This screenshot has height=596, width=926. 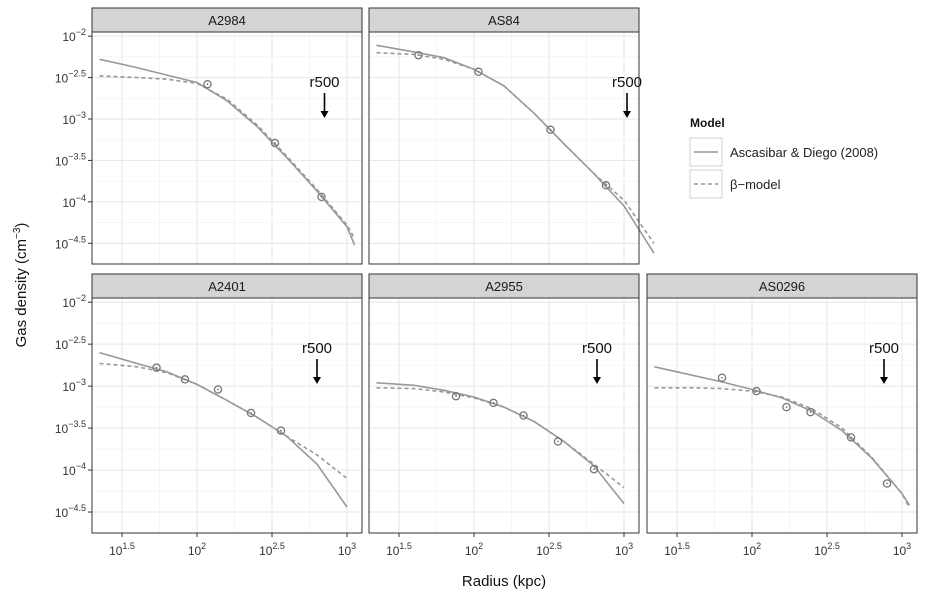 I want to click on y-axis-title-close: ), so click(x=21, y=225).